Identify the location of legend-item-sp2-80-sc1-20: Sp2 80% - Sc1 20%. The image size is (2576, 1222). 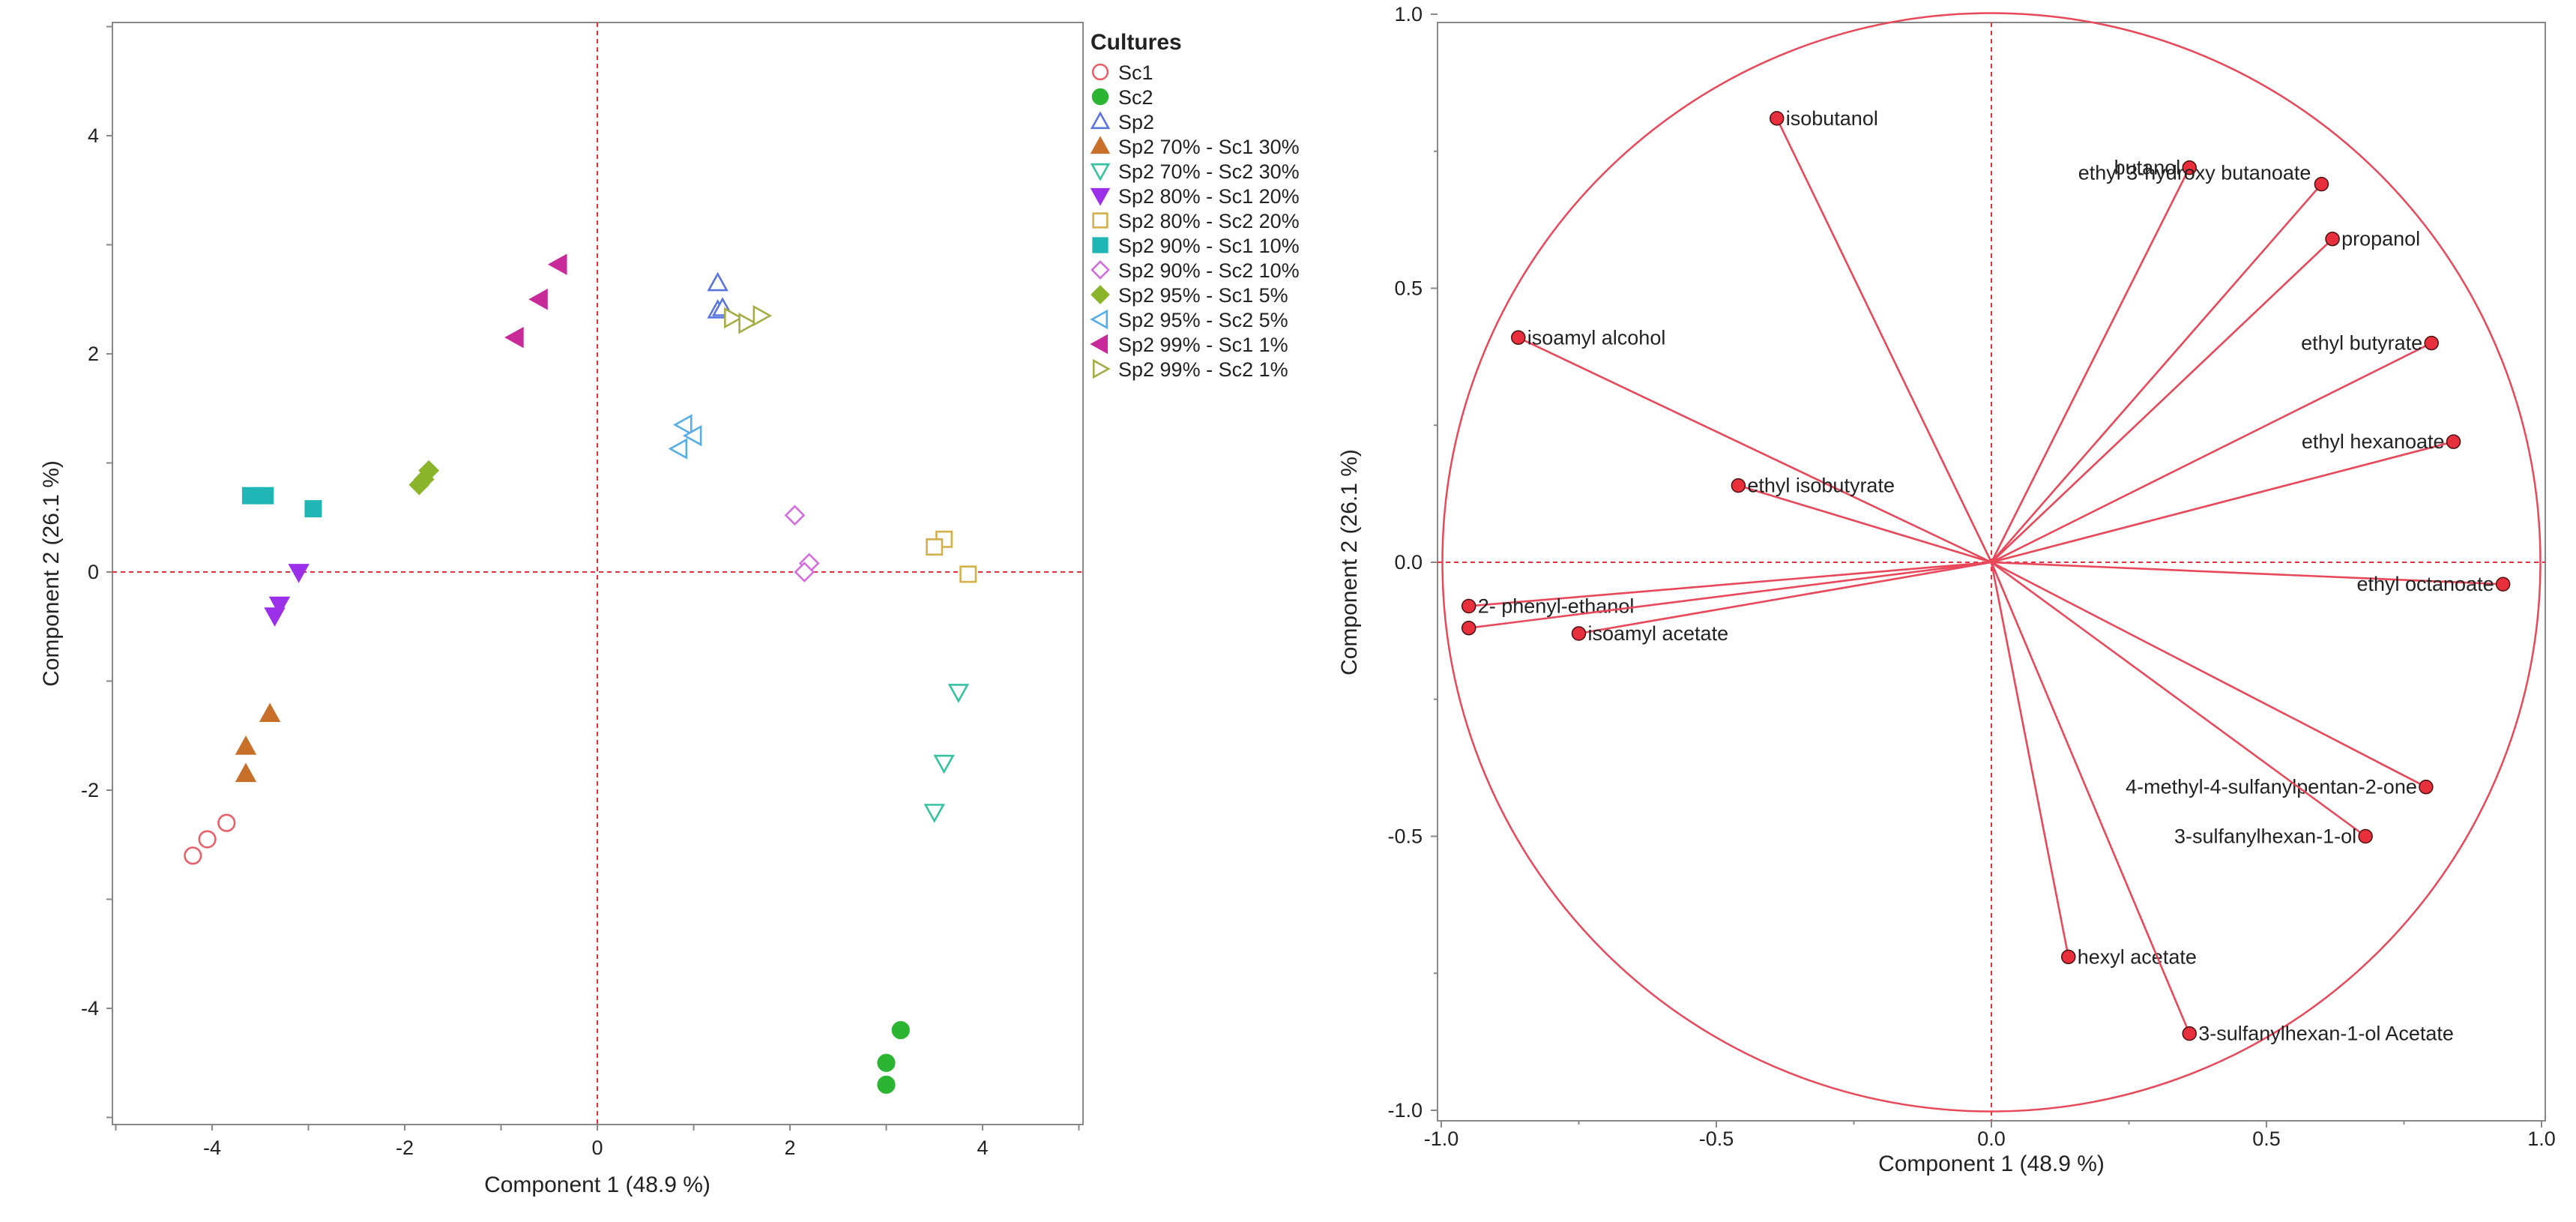
(1195, 196).